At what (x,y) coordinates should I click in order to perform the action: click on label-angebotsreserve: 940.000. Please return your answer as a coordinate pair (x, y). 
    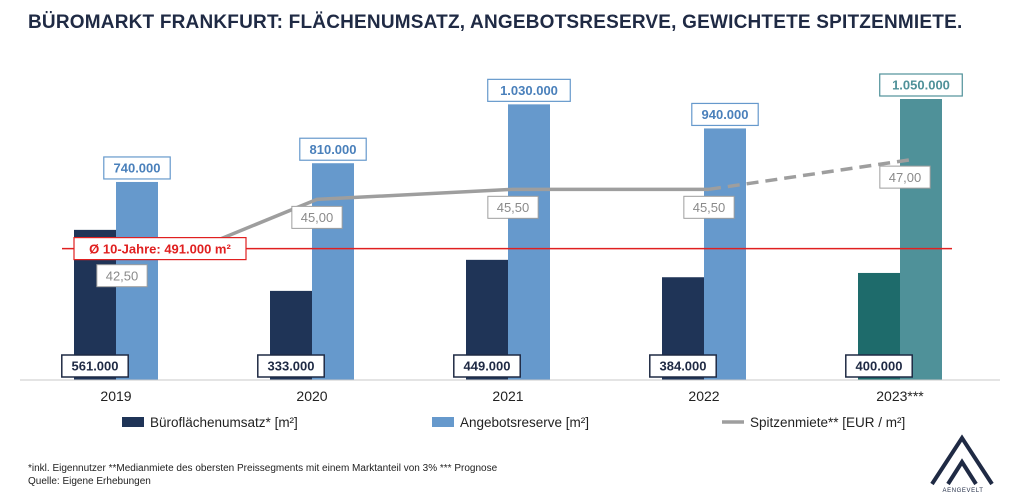
    Looking at the image, I should click on (725, 114).